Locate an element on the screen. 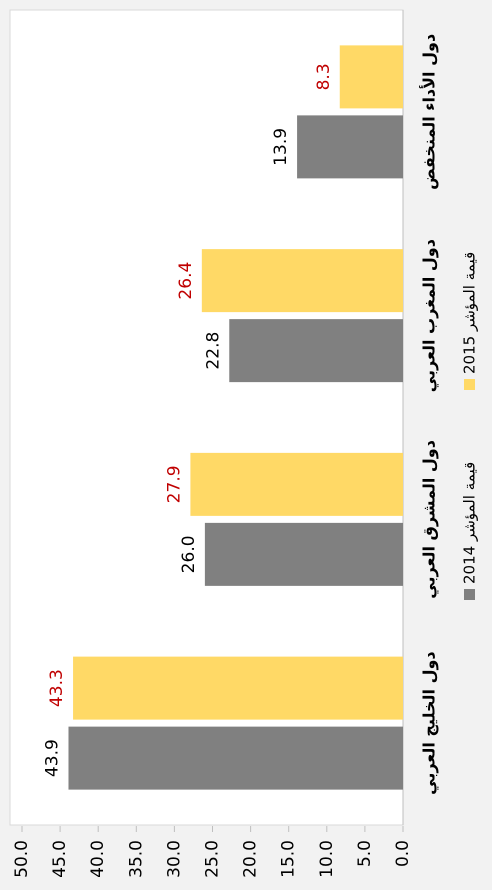 The width and height of the screenshot is (492, 890). value-label: 43.9 is located at coordinates (52, 758).